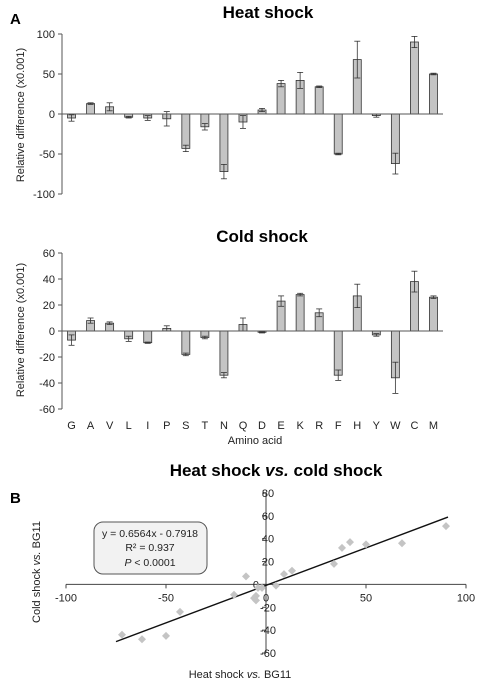 This screenshot has height=688, width=480. What do you see at coordinates (268, 540) in the screenshot?
I see `scatter-ytick-label: 40` at bounding box center [268, 540].